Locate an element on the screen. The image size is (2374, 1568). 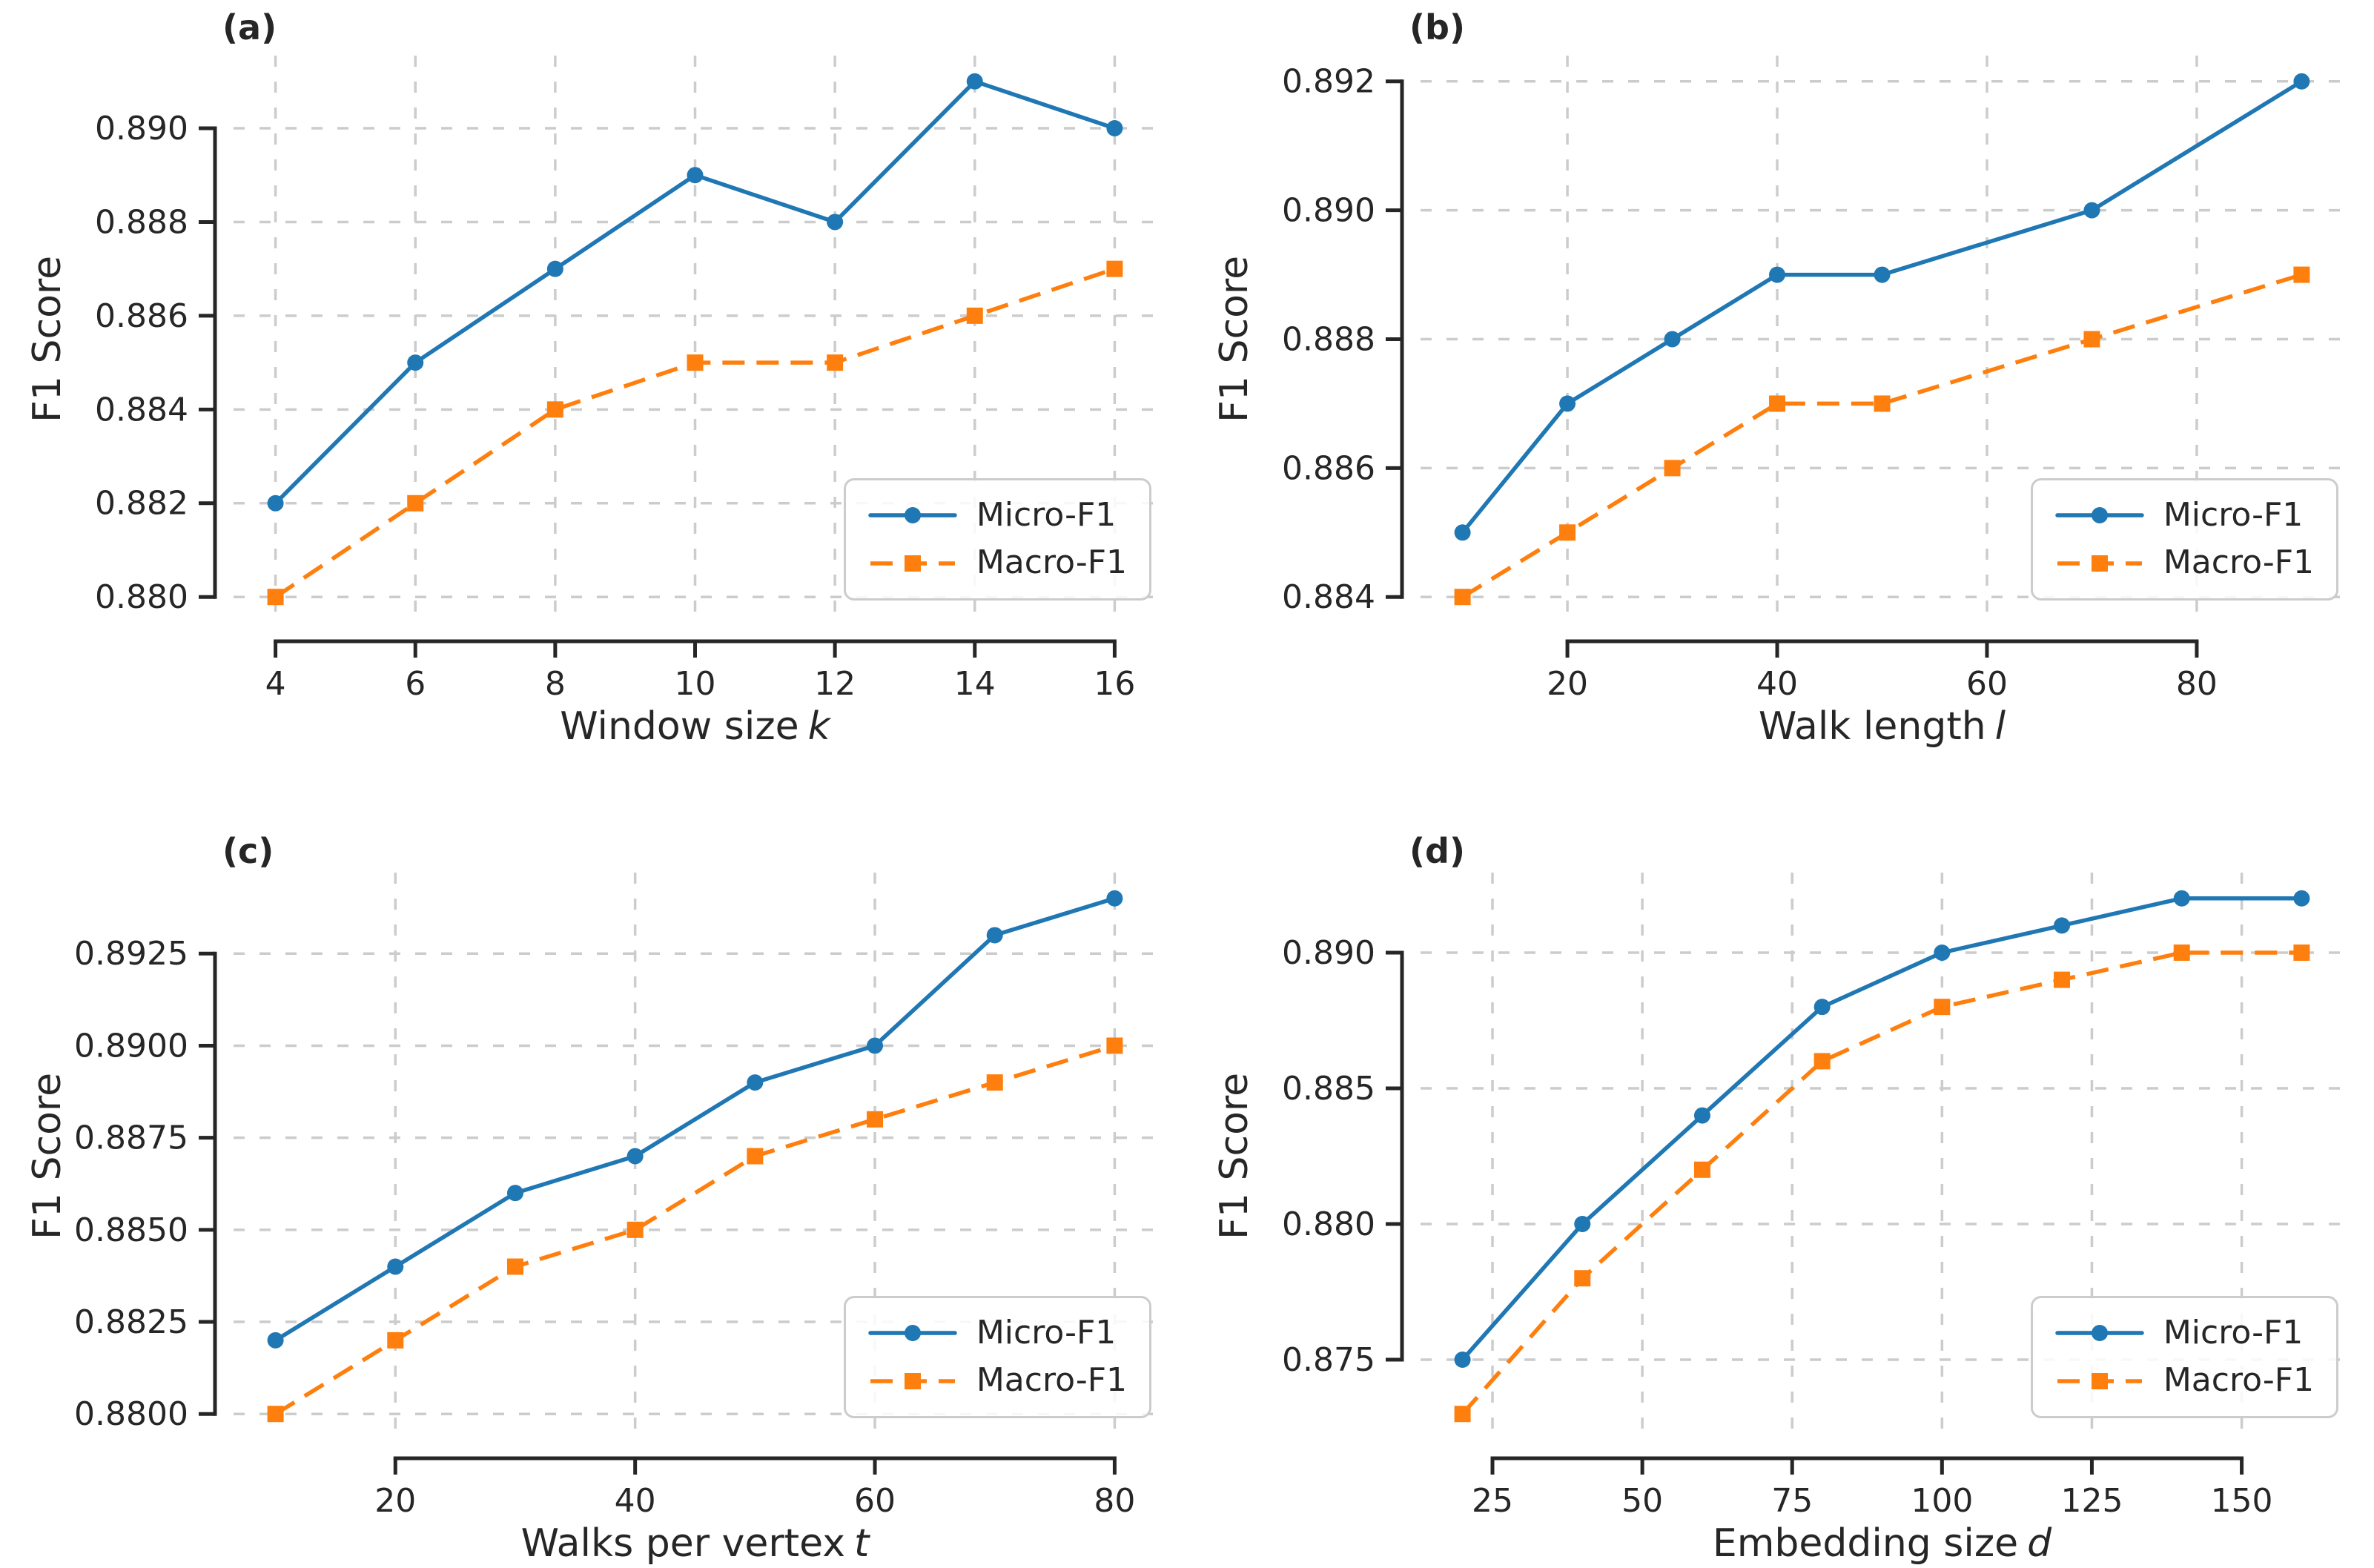
svg-text: 0.885 is located at coordinates (1328, 1089).